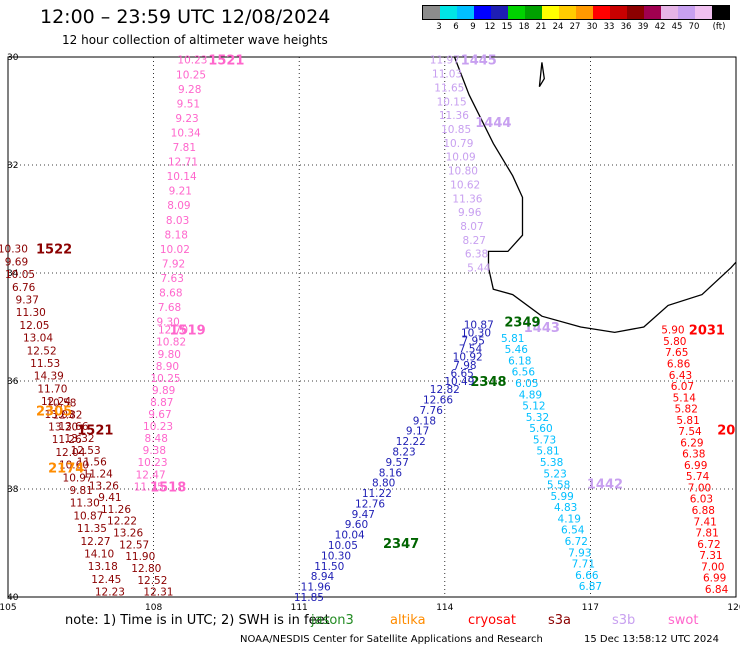 The height and width of the screenshot is (650, 740). What do you see at coordinates (153, 608) in the screenshot?
I see `x-tick-label: 108` at bounding box center [153, 608].